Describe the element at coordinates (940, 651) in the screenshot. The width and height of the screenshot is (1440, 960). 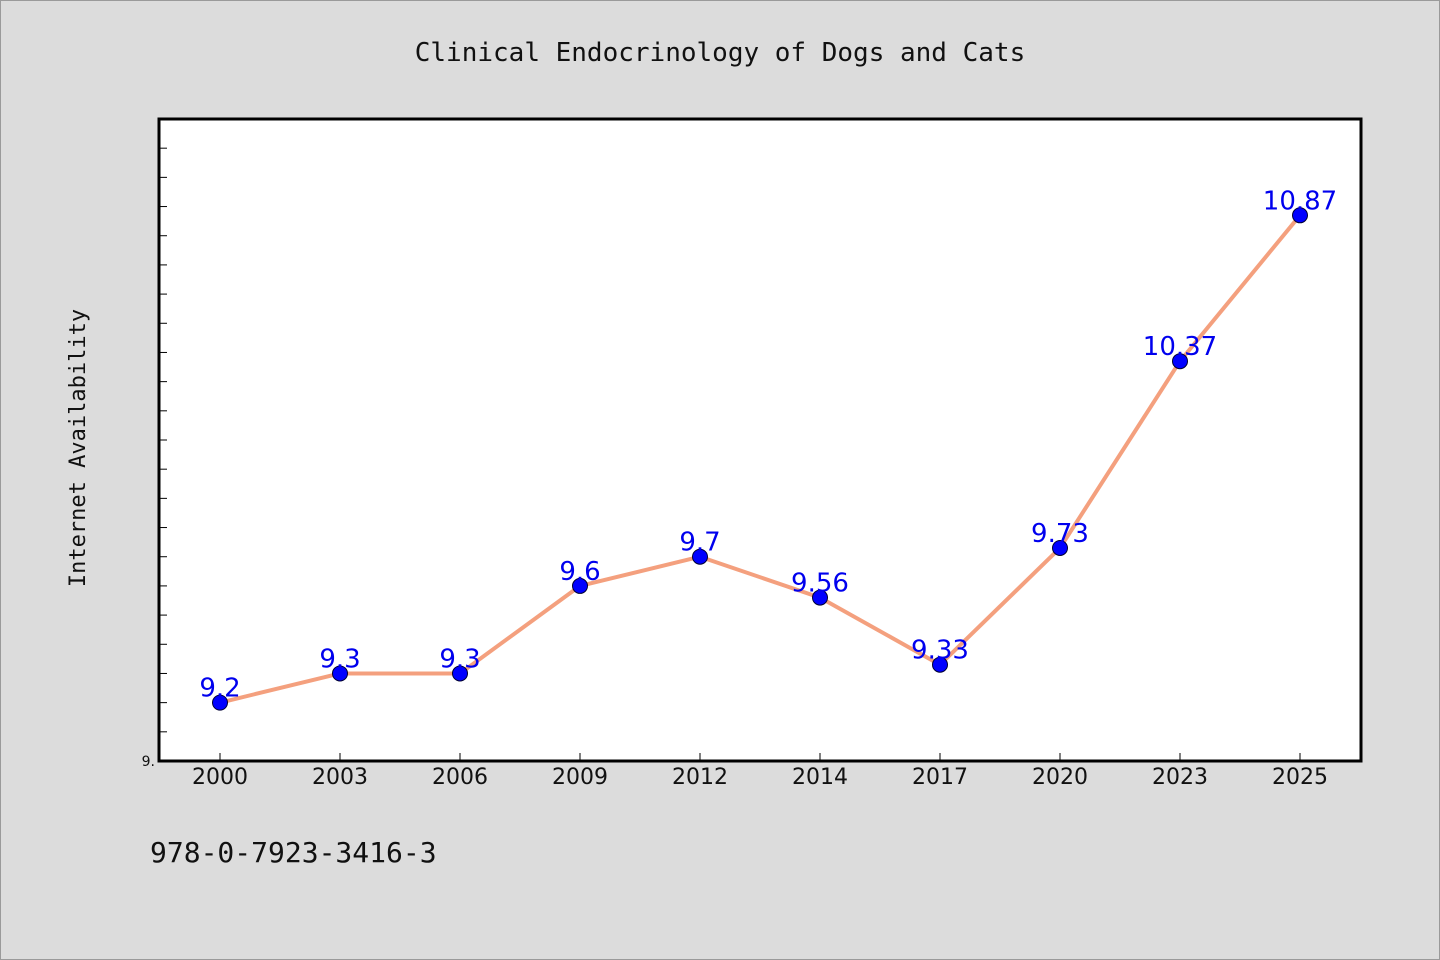
I see `data-point-label: 9.33` at that location.